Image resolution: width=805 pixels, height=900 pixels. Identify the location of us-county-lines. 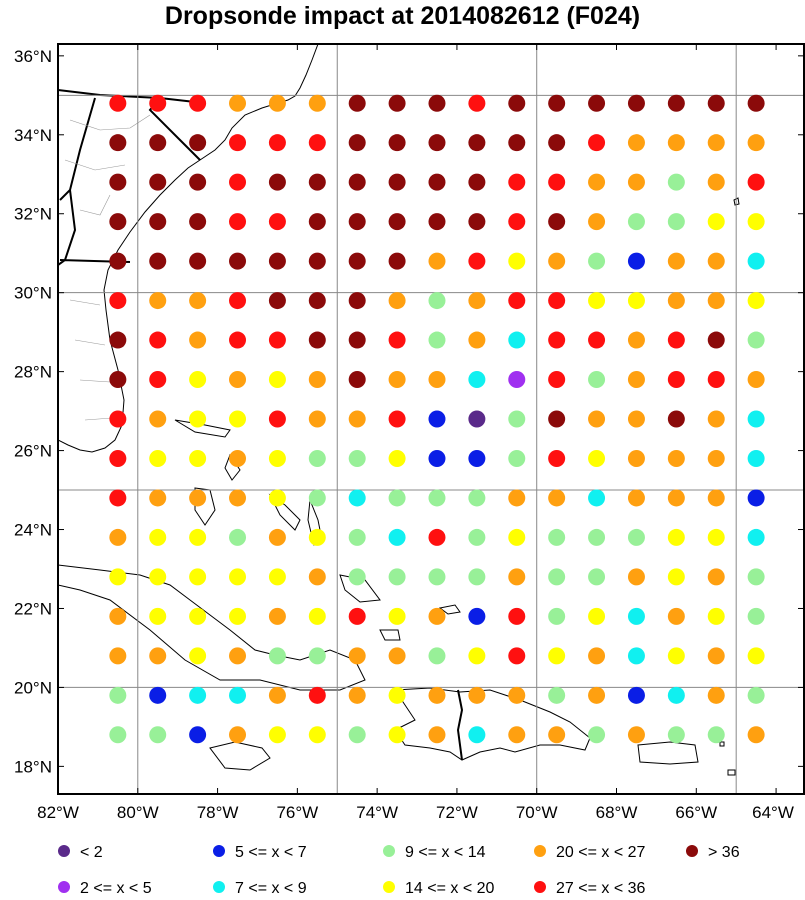
(107, 267).